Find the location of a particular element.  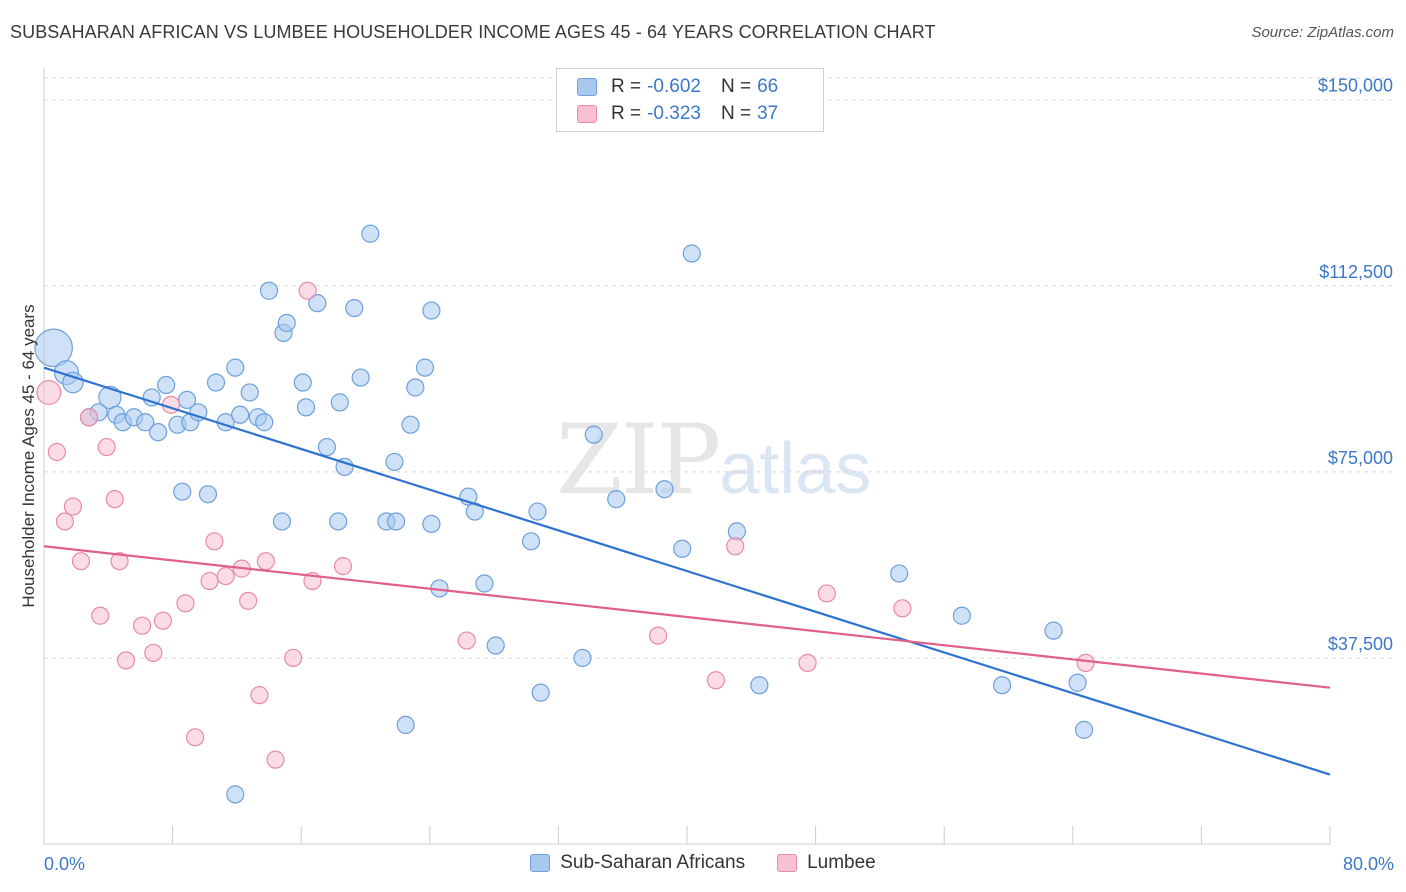

y-tick-label: $75,000 is located at coordinates (1360, 458).